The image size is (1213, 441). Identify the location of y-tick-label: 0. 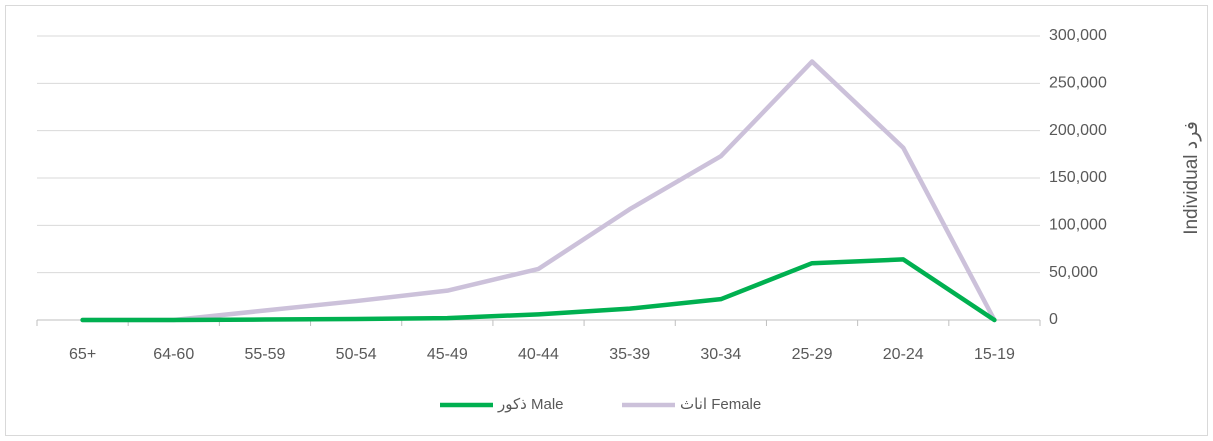
(1053, 319).